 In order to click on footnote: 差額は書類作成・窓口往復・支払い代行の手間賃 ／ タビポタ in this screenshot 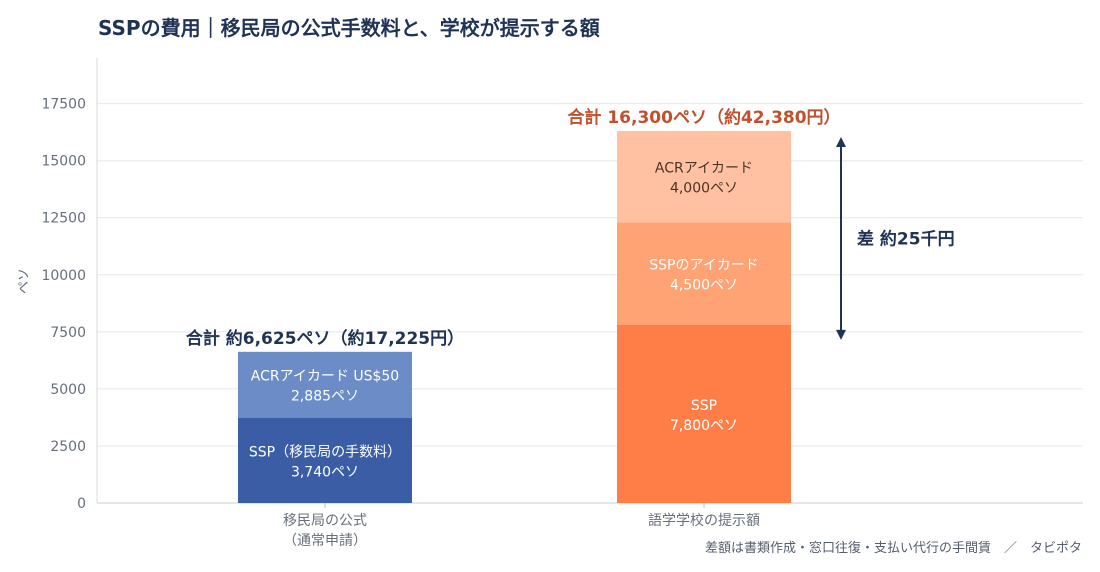, I will do `click(893, 548)`.